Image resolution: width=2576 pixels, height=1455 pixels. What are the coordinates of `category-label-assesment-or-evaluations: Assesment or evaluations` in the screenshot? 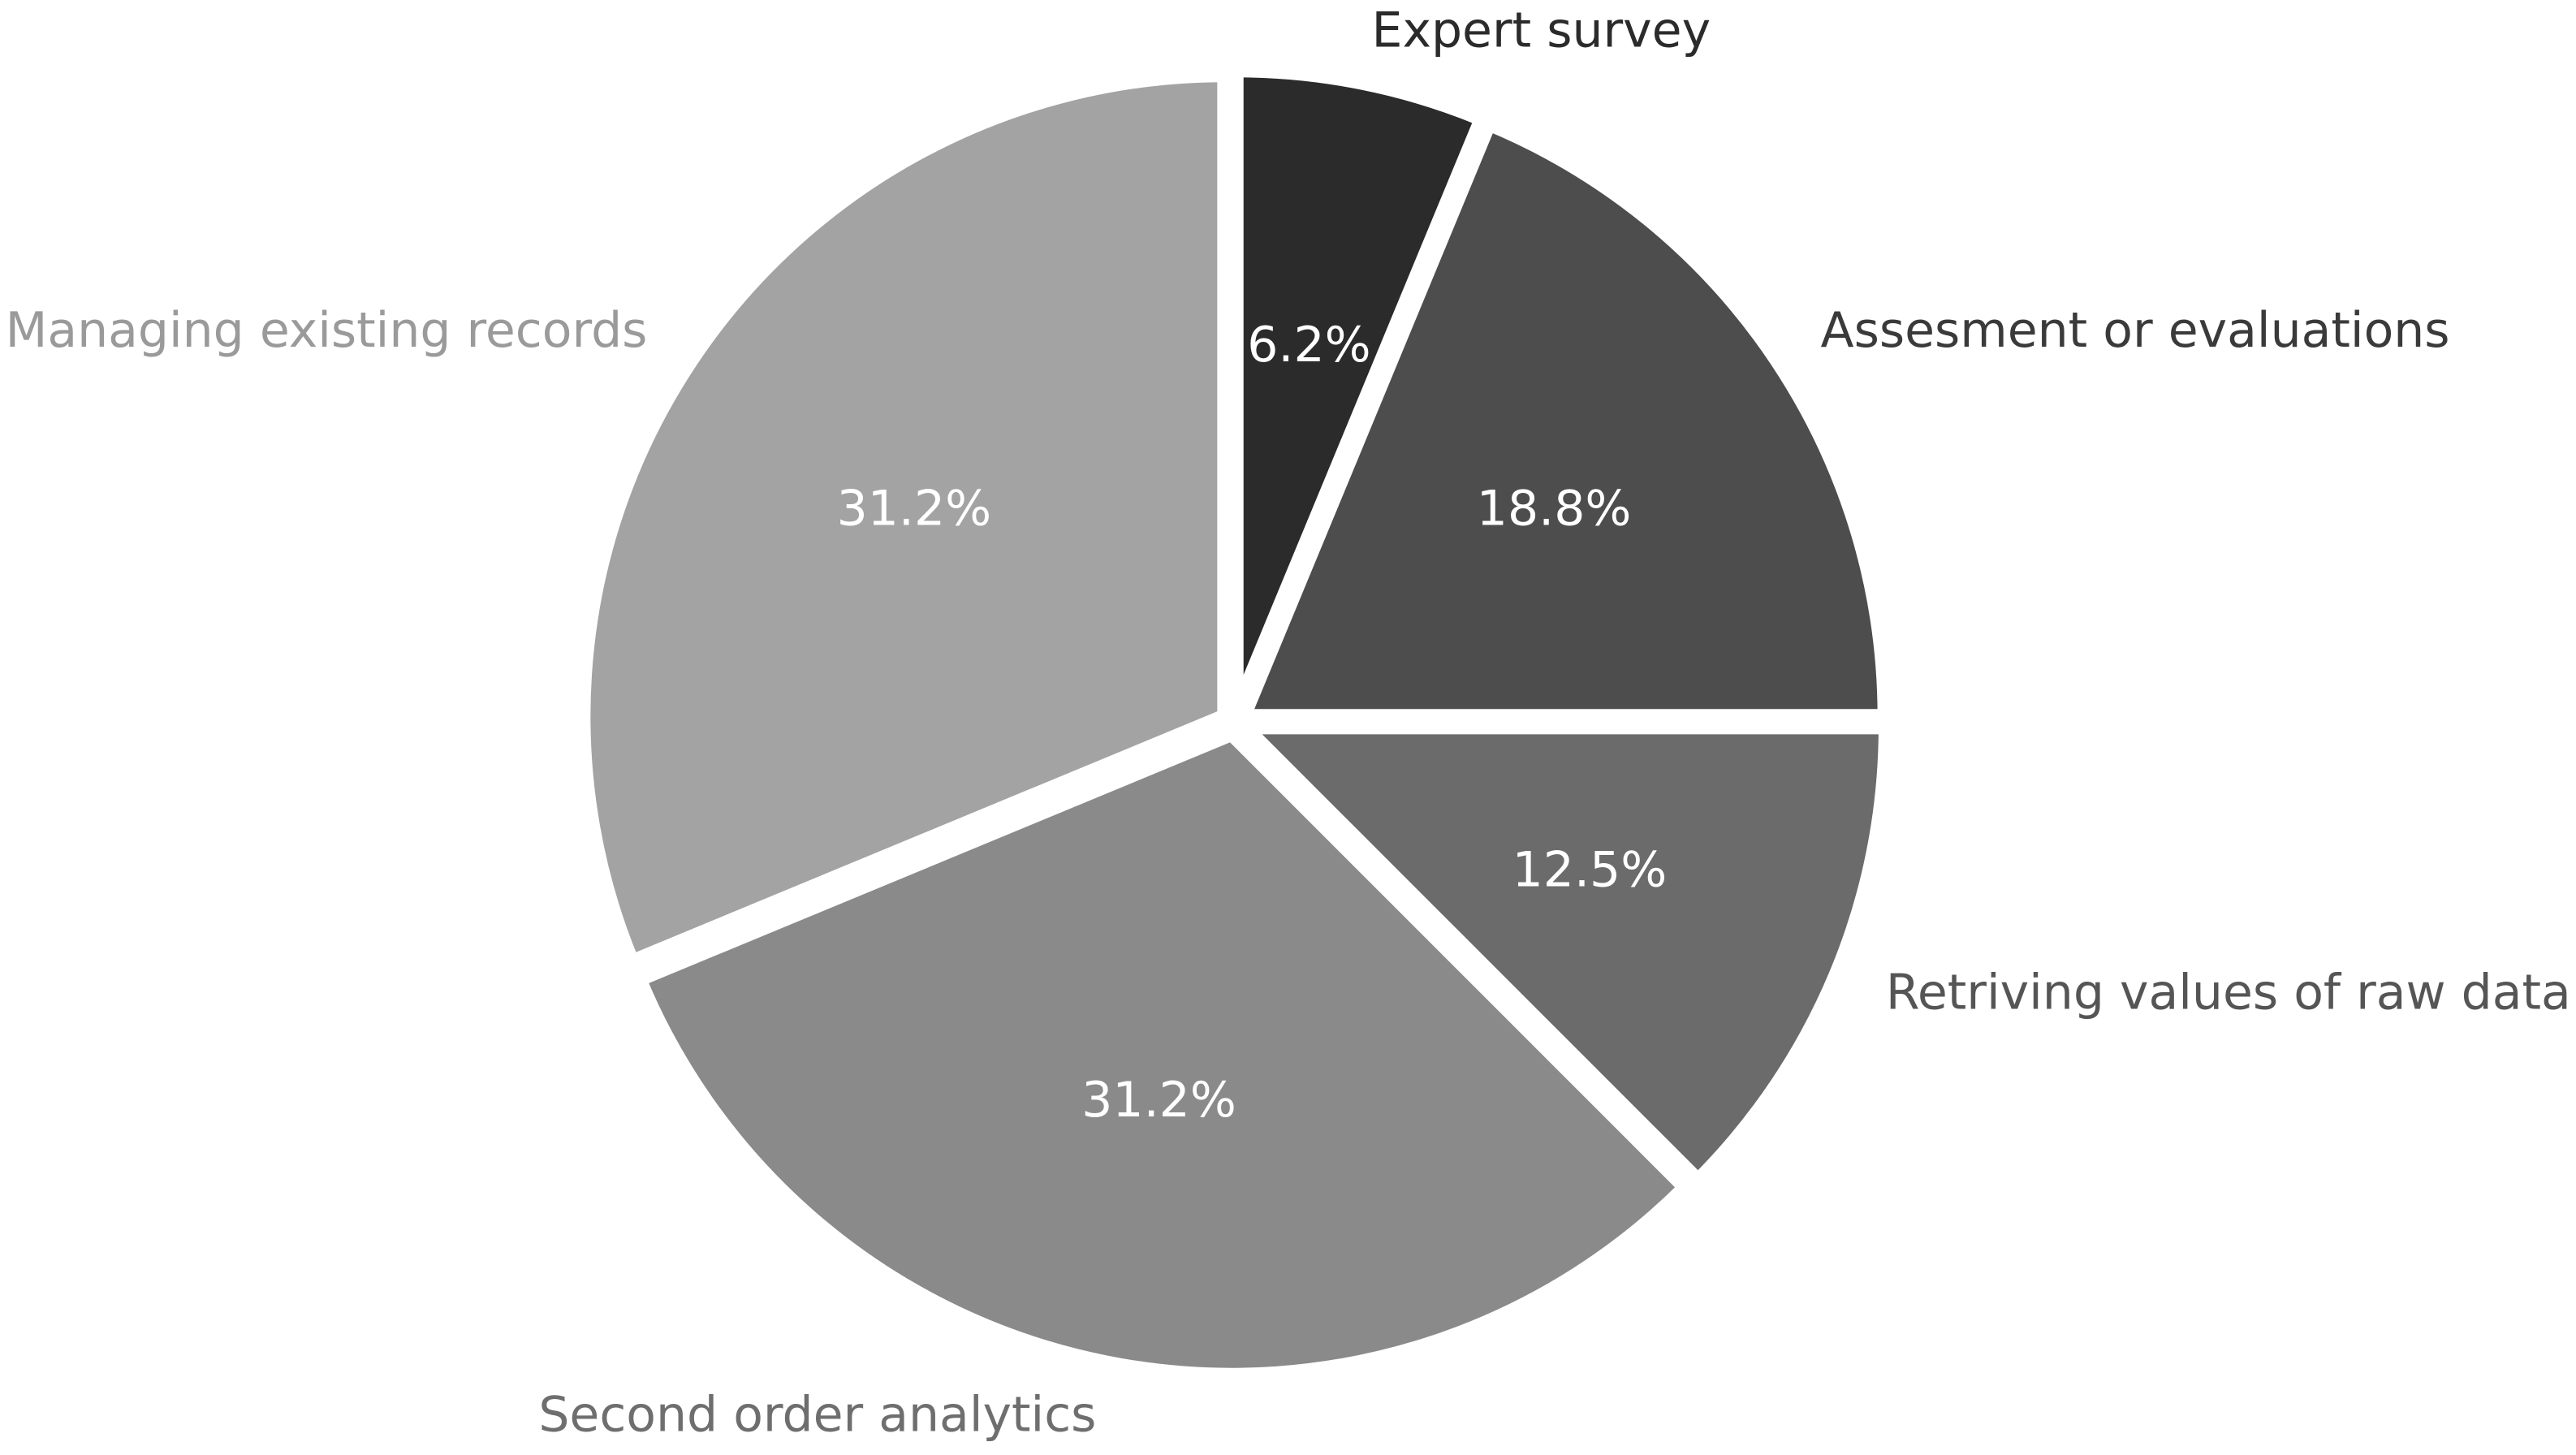 It's located at (2135, 331).